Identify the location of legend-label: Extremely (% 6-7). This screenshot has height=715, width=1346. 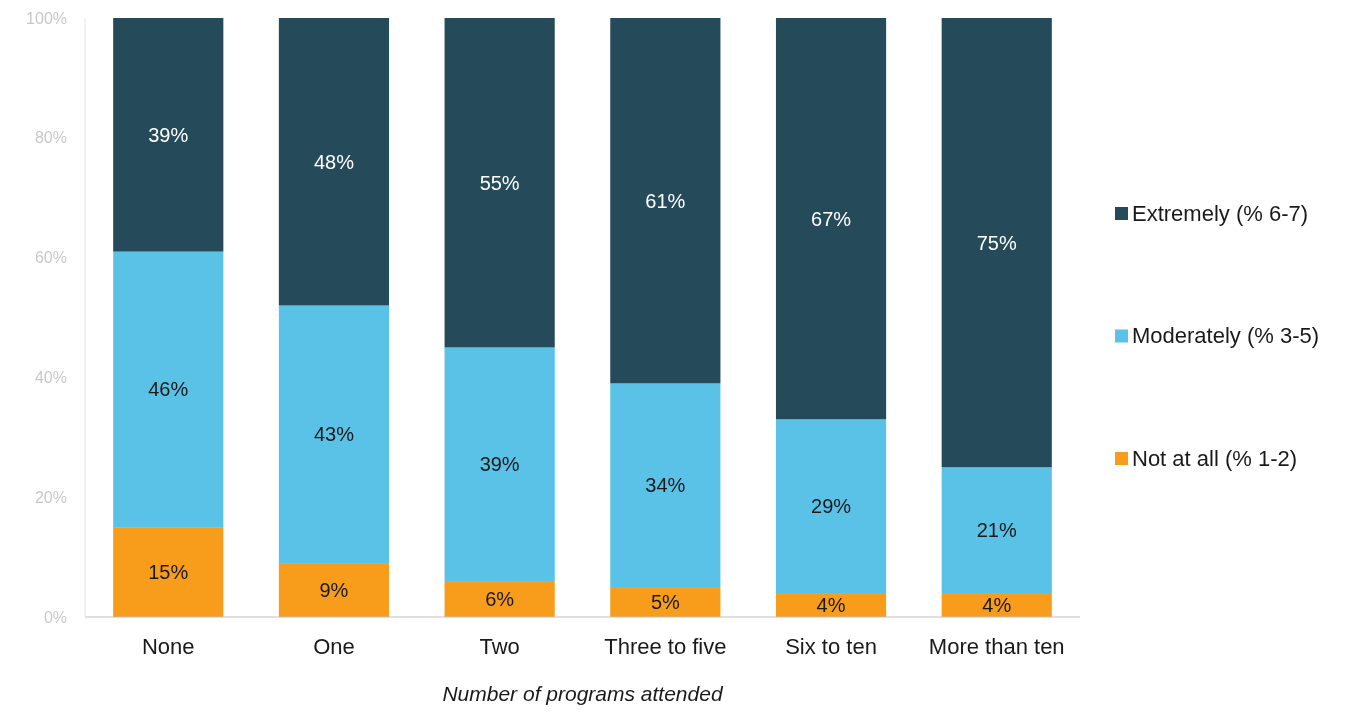
(1220, 213).